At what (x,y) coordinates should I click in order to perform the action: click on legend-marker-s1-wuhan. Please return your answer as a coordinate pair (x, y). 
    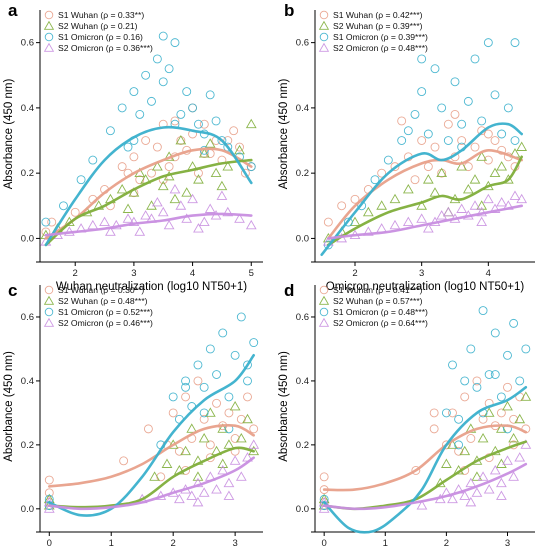
    Looking at the image, I should click on (49, 290).